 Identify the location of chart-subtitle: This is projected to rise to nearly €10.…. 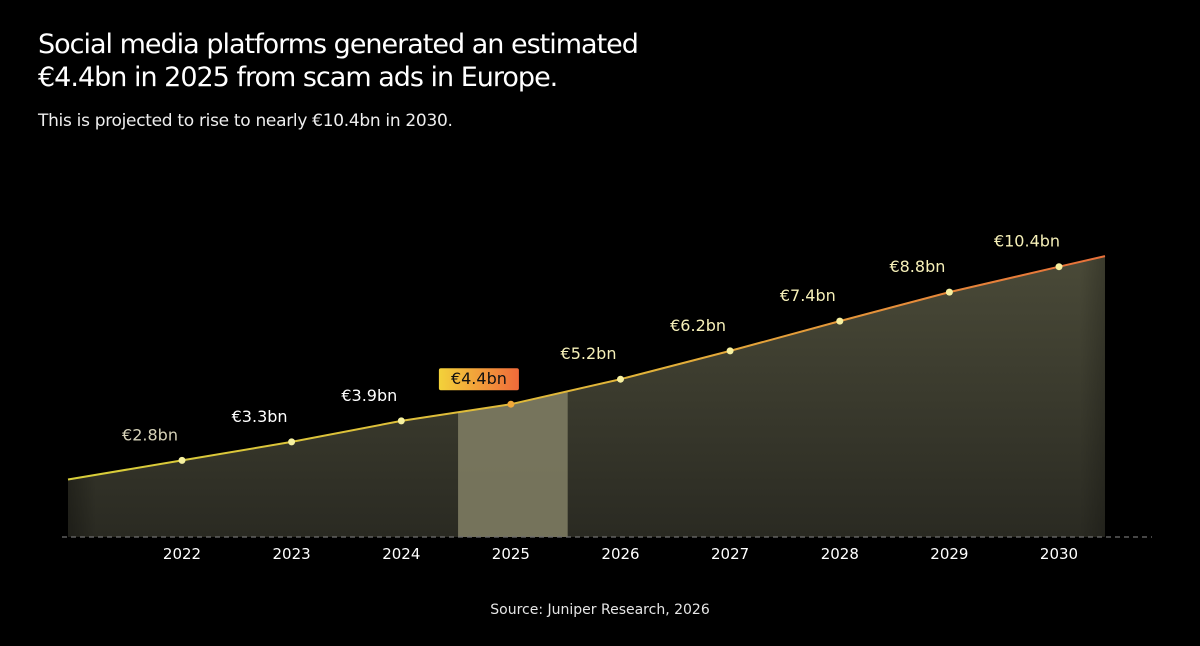
(245, 121).